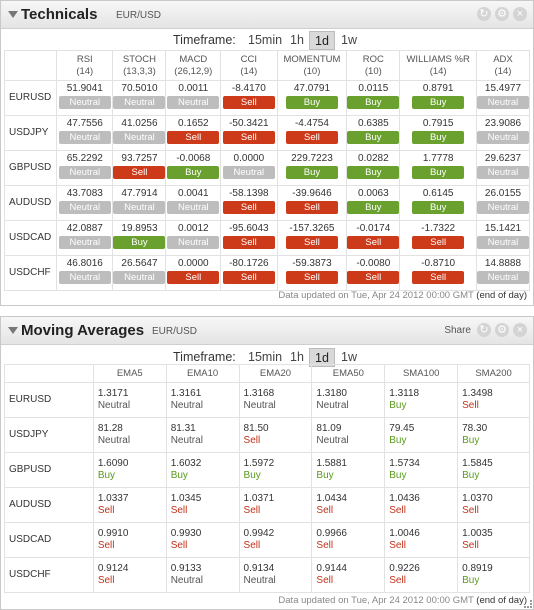  Describe the element at coordinates (85, 65) in the screenshot. I see `column-header-rsi: RSI (14)` at that location.